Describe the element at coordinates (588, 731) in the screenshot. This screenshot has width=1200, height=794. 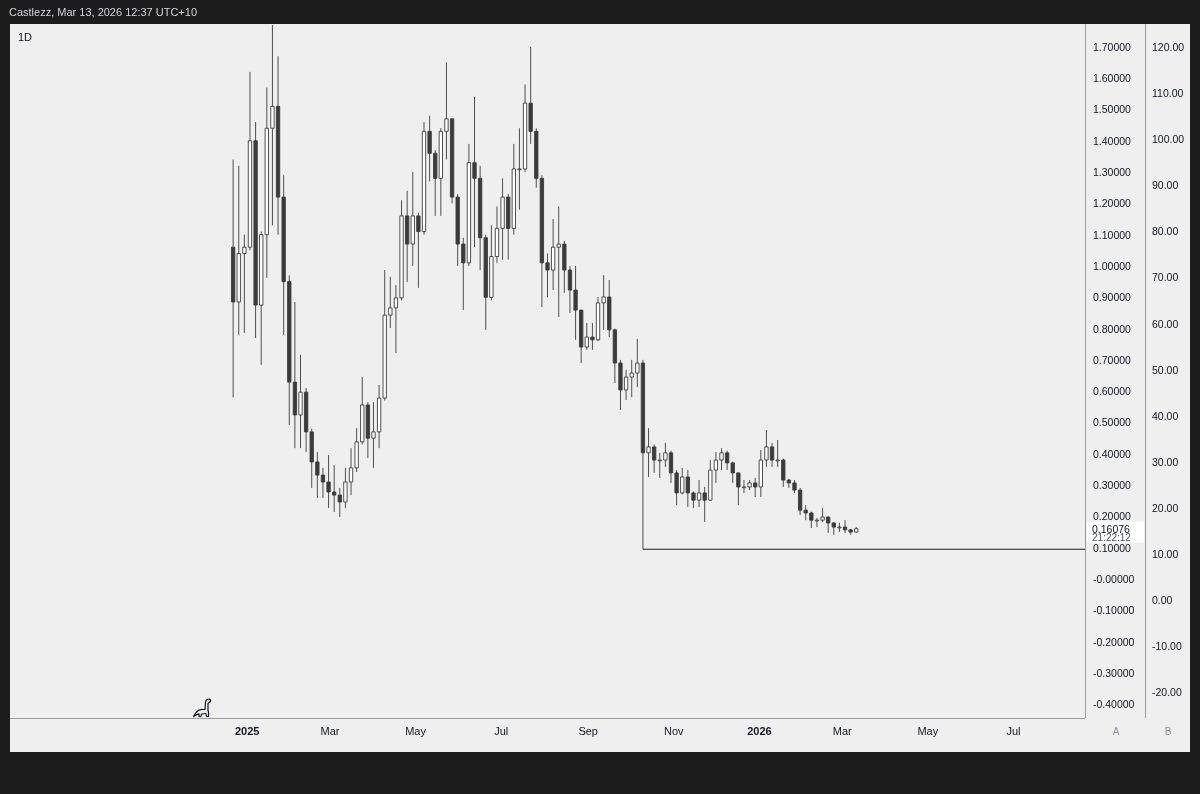
I see `x-tick-label: Sep` at that location.